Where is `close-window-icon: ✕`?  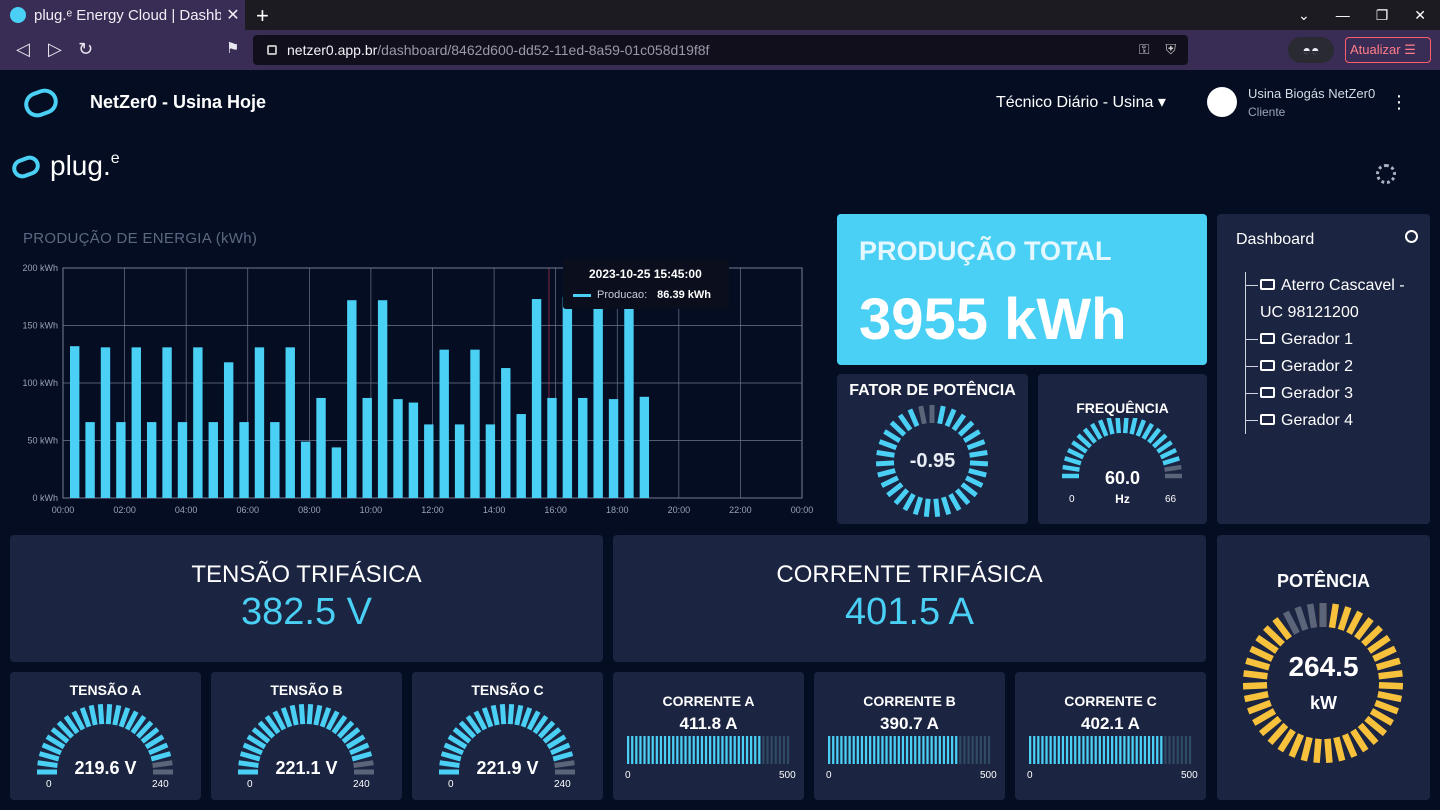 close-window-icon: ✕ is located at coordinates (1420, 14).